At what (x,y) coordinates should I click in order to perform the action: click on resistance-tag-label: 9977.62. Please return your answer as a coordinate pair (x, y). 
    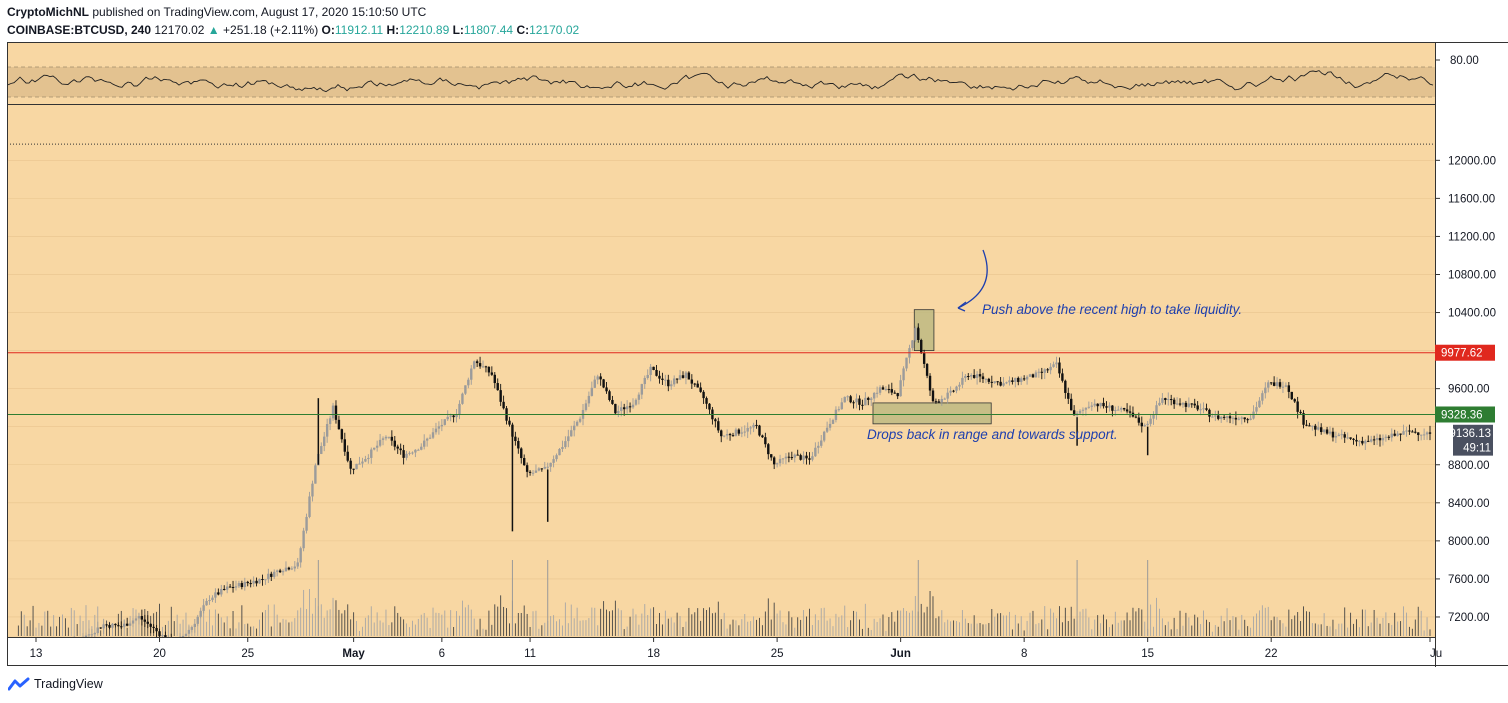
    Looking at the image, I should click on (1462, 354).